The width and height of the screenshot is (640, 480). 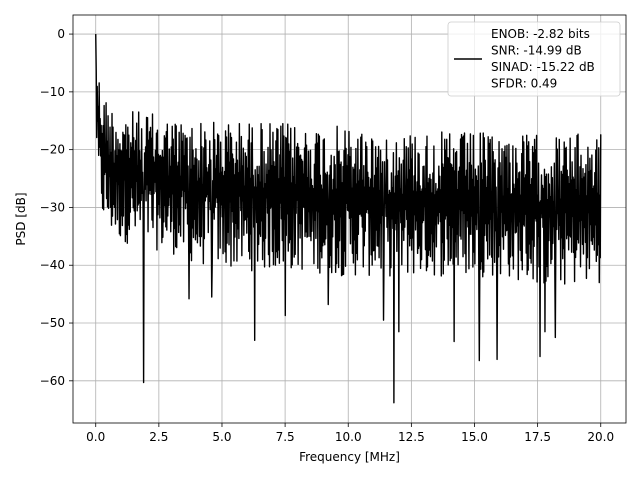 What do you see at coordinates (474, 437) in the screenshot?
I see `x-tick-label: 15.0` at bounding box center [474, 437].